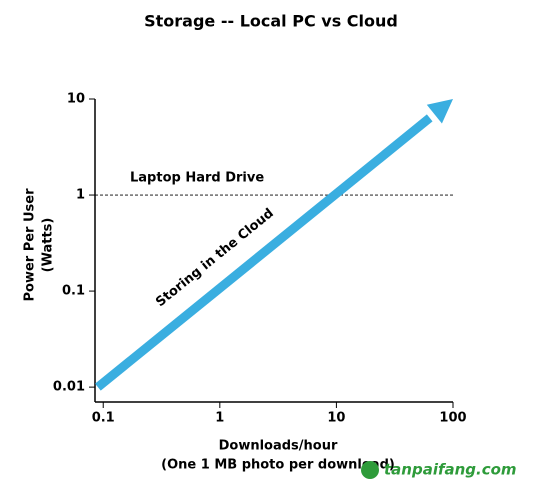 This screenshot has width=555, height=491. Describe the element at coordinates (439, 111) in the screenshot. I see `arrow-head` at that location.